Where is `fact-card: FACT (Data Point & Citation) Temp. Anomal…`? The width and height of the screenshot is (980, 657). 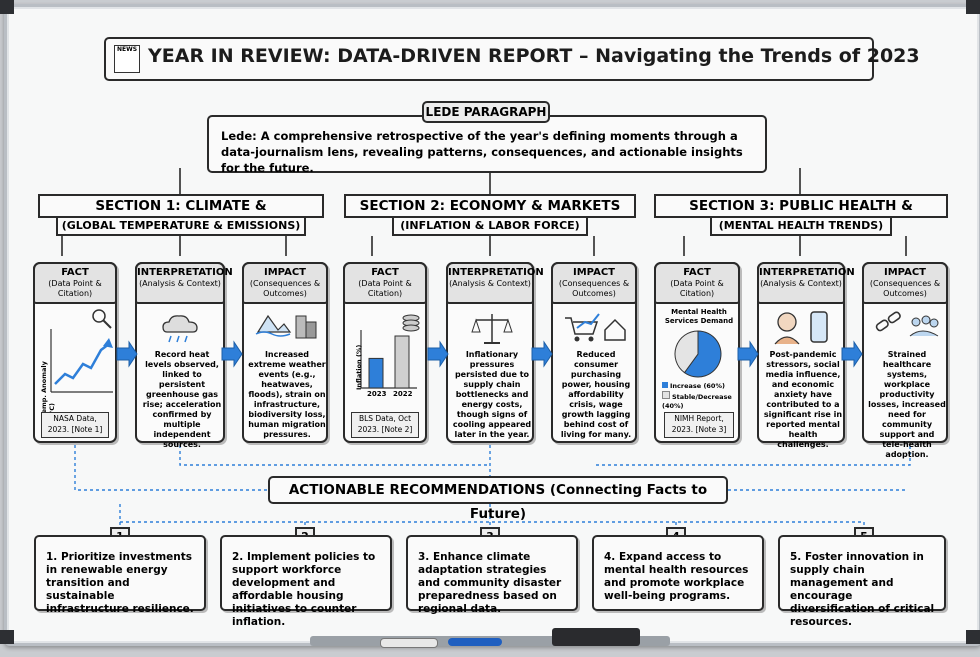
fact-card: FACT (Data Point & Citation) Temp. Anomal… is located at coordinates (75, 352).